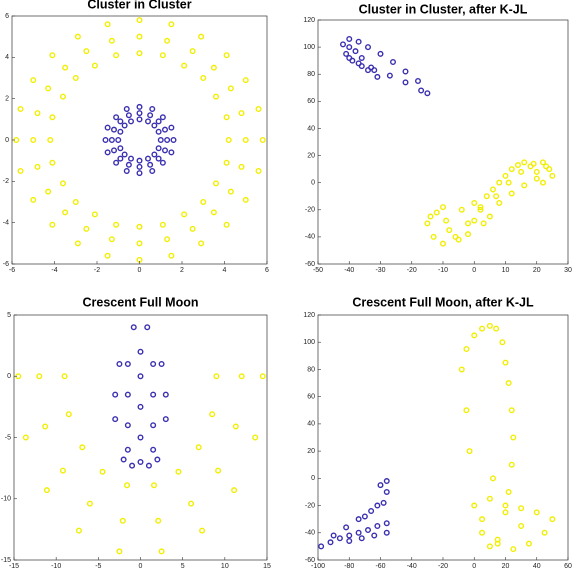  I want to click on y-tick-label: -2, so click(6, 181).